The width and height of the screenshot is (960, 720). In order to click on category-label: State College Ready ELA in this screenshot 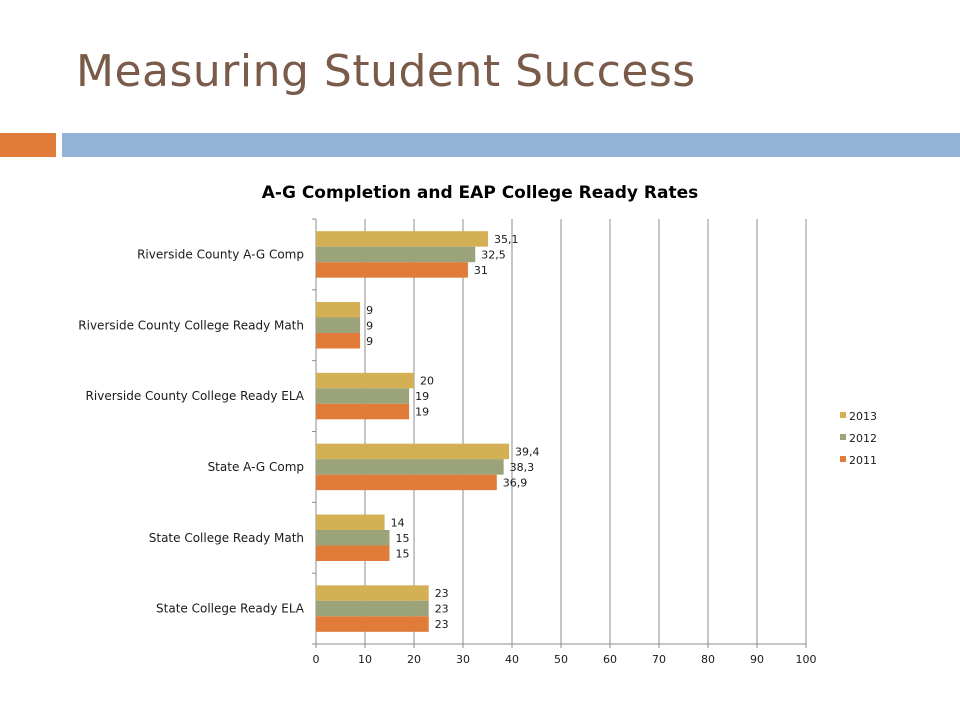, I will do `click(230, 609)`.